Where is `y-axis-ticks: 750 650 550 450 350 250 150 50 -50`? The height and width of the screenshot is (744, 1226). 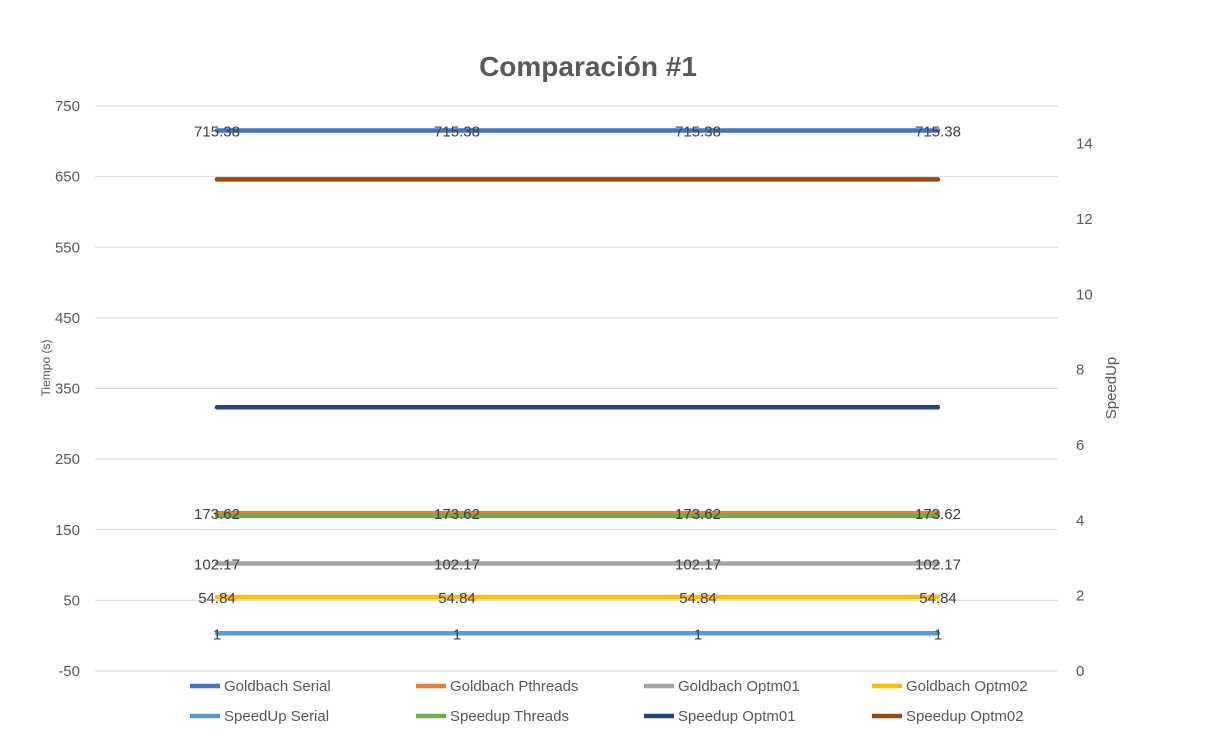 y-axis-ticks: 750 650 550 450 350 250 150 50 -50 is located at coordinates (67, 389).